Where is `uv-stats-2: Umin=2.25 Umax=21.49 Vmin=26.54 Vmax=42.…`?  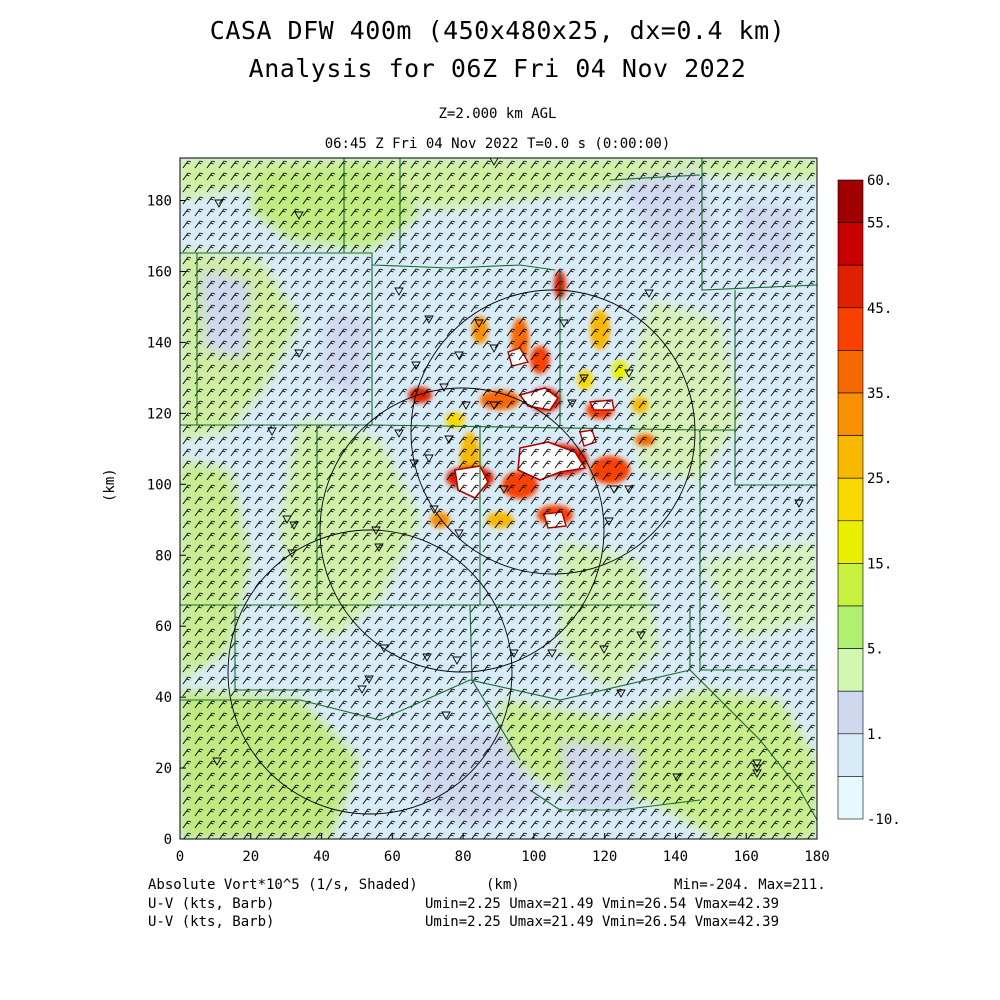 uv-stats-2: Umin=2.25 Umax=21.49 Vmin=26.54 Vmax=42.… is located at coordinates (602, 922).